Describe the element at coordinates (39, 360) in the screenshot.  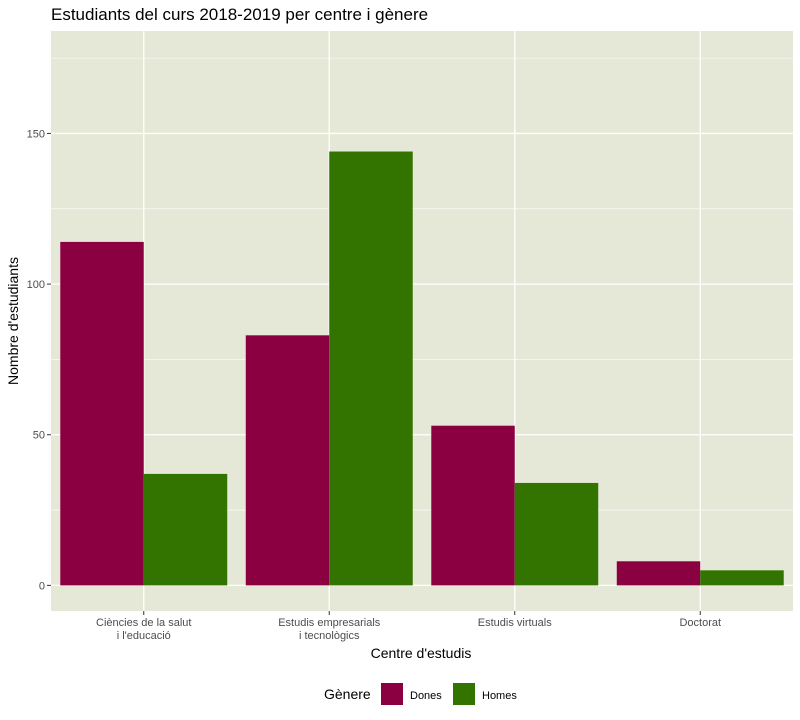
I see `y-axis: 0 50 100 150` at that location.